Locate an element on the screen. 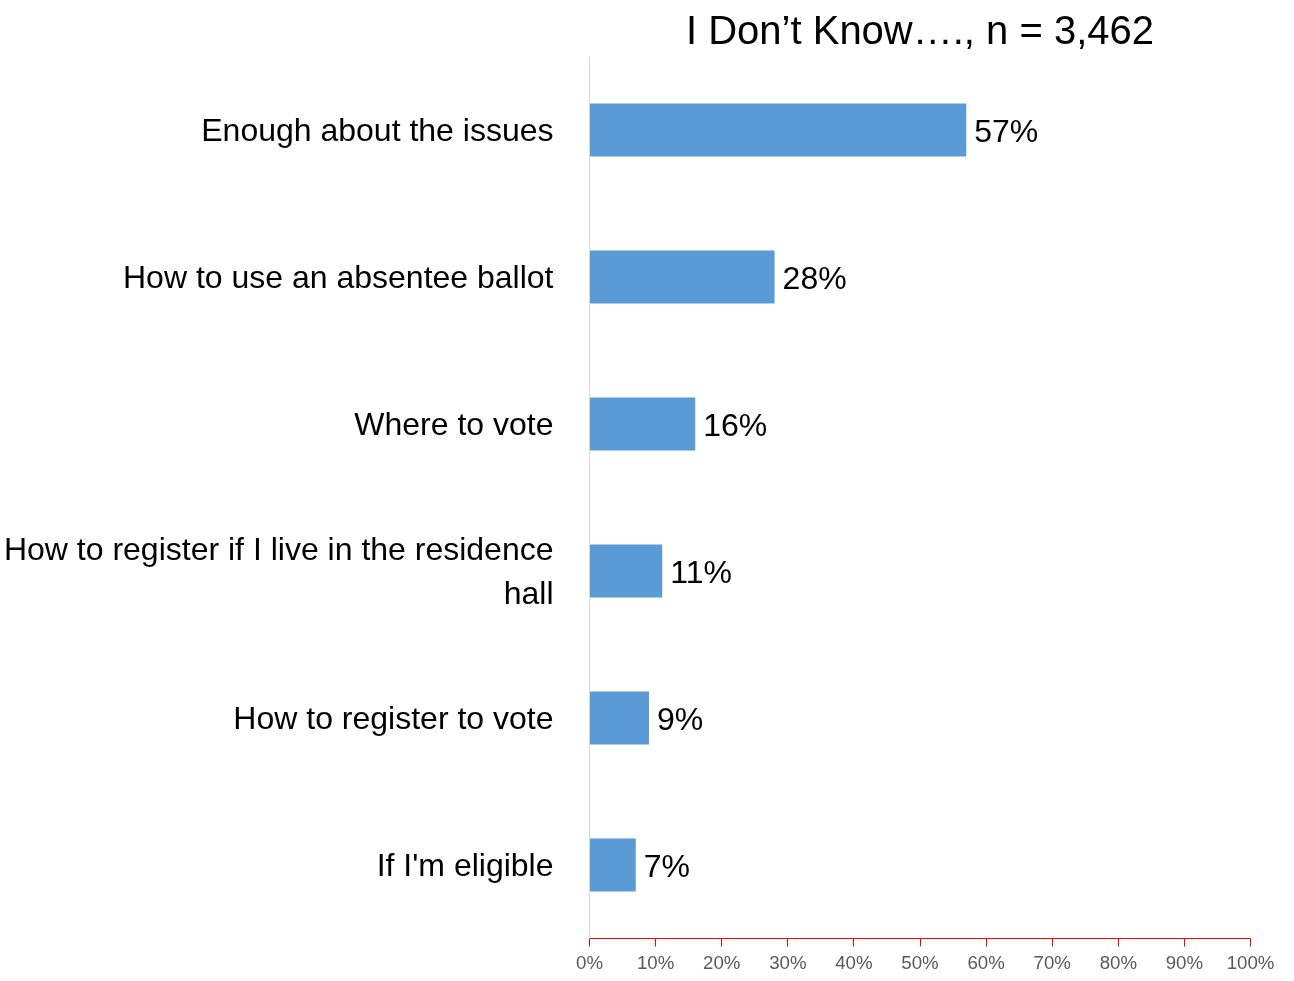 Image resolution: width=1294 pixels, height=981 pixels. y-tick-label: How to use an absentee ballot is located at coordinates (338, 277).